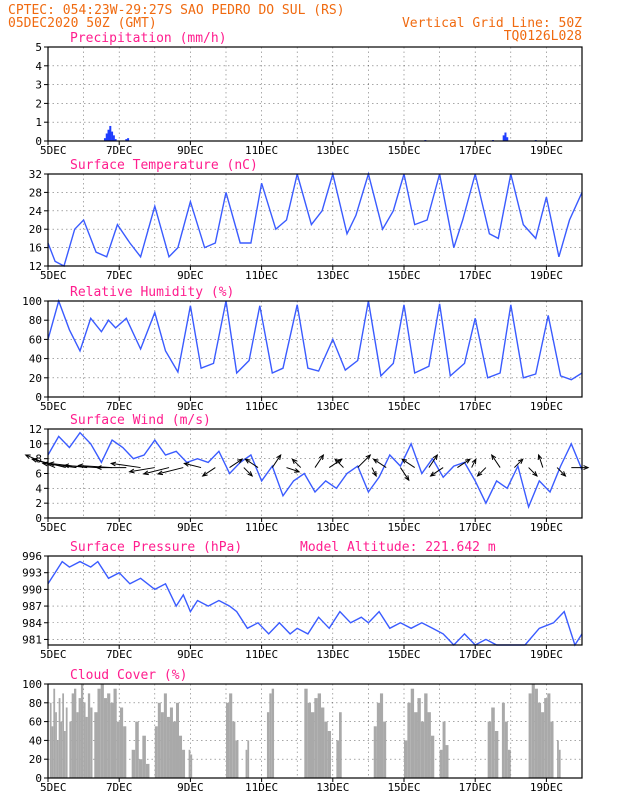 The image size is (618, 800). What do you see at coordinates (35, 740) in the screenshot?
I see `y-tick-label: 40` at bounding box center [35, 740].